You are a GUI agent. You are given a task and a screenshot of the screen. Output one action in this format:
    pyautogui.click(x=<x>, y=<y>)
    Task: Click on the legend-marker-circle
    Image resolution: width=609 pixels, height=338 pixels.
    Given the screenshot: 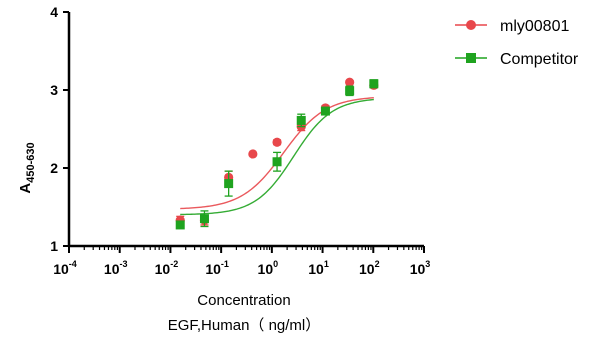 What is the action you would take?
    pyautogui.click(x=471, y=25)
    